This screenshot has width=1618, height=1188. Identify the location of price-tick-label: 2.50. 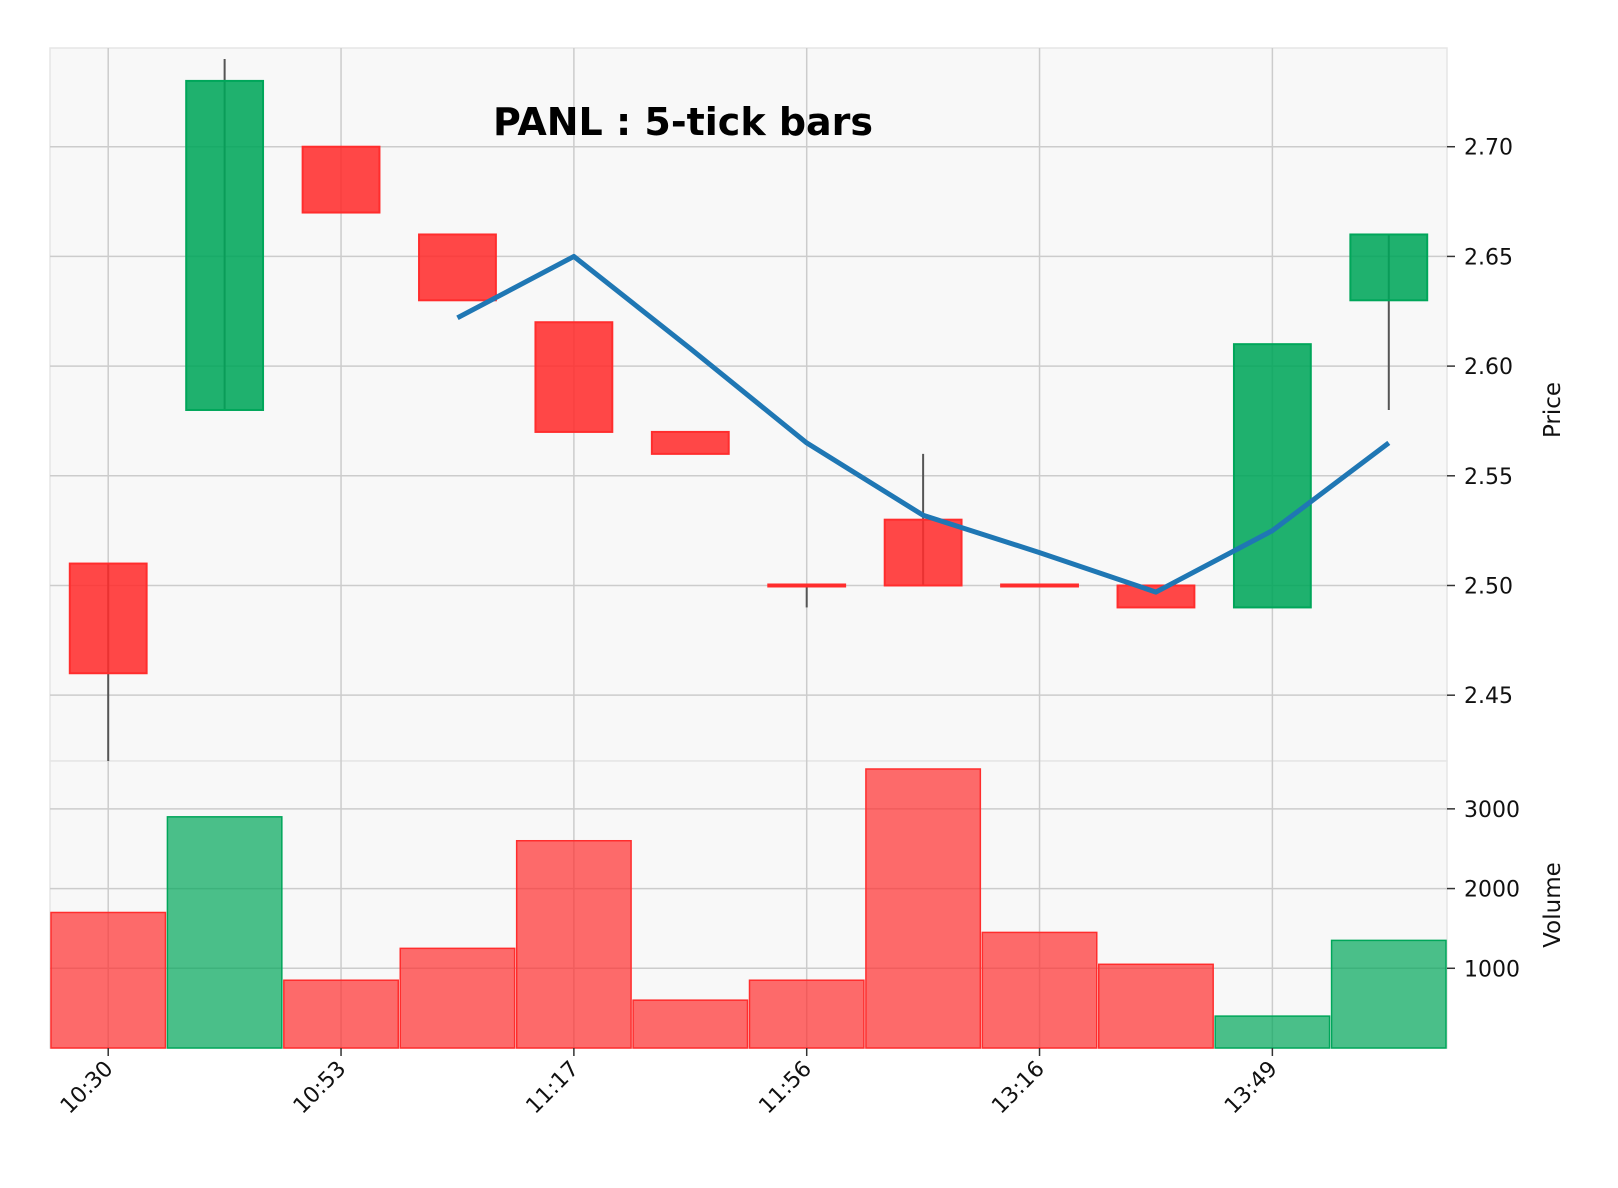
(1488, 586).